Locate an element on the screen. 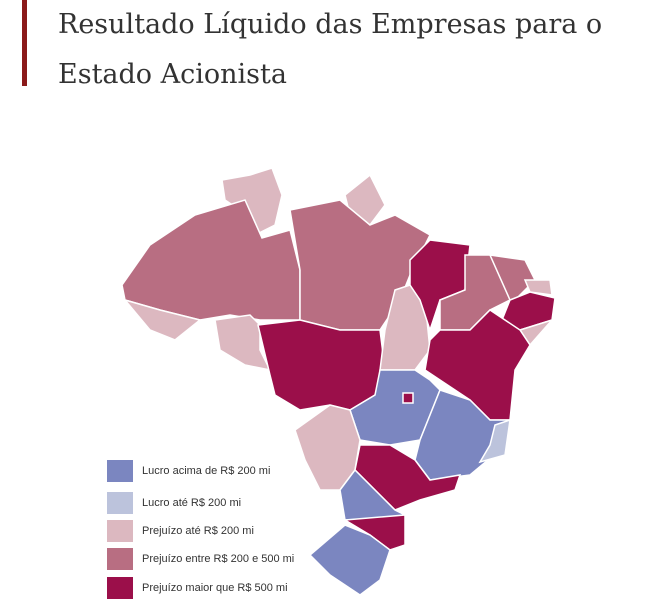  legend-label: Lucro até R$ 200 mi is located at coordinates (191, 503).